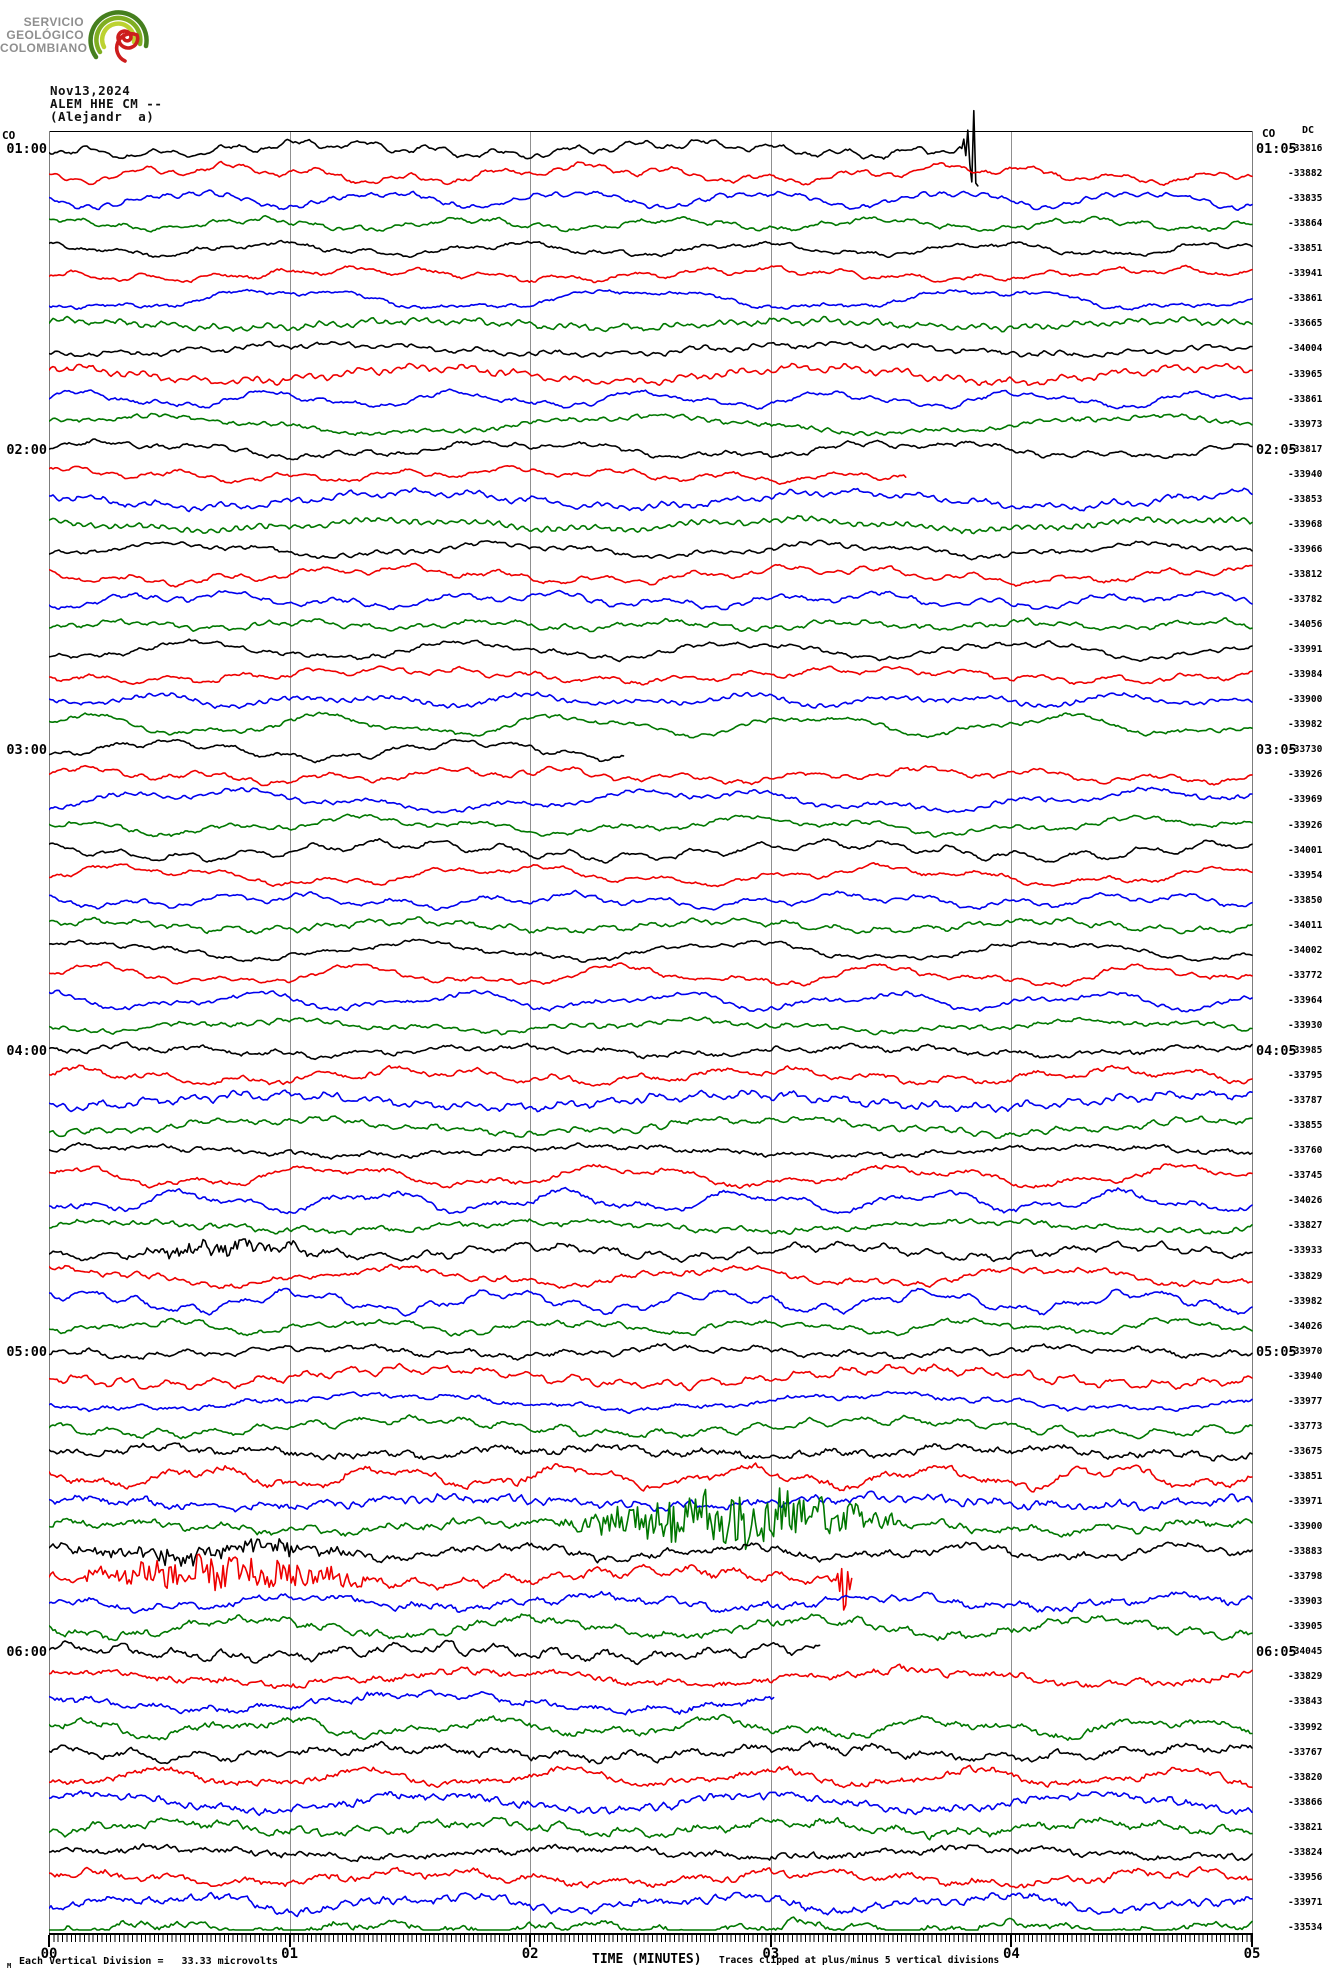 The image size is (1330, 1978). Describe the element at coordinates (49, 1033) in the screenshot. I see `plot-border-left` at that location.